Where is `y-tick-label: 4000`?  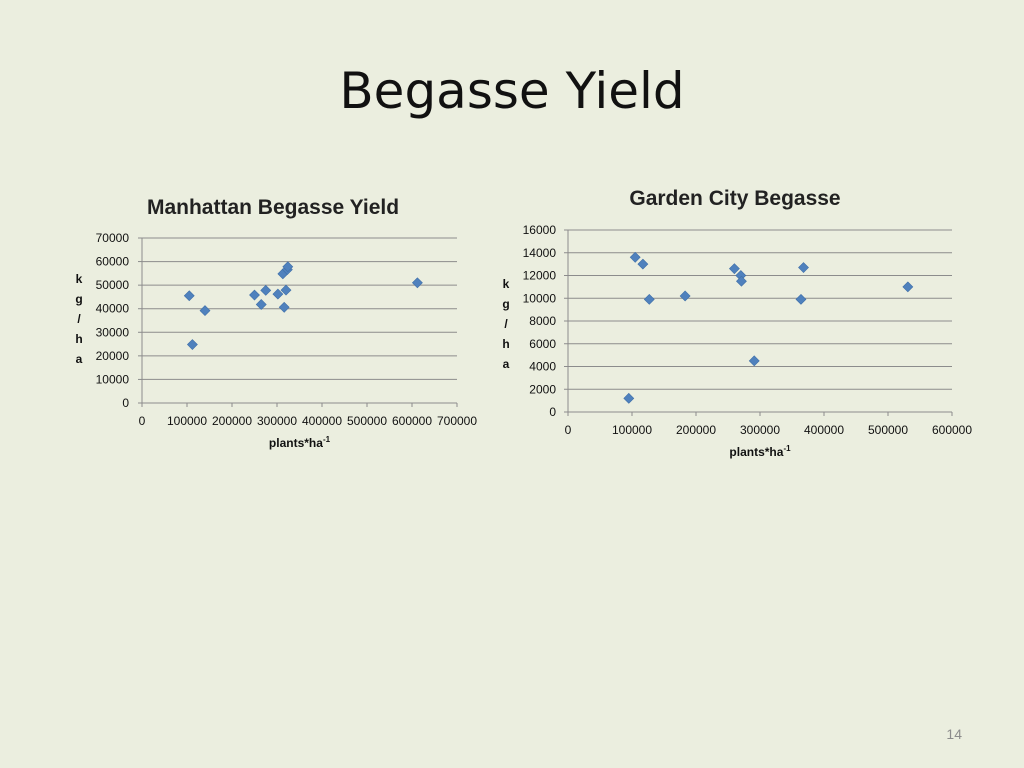 y-tick-label: 4000 is located at coordinates (542, 367).